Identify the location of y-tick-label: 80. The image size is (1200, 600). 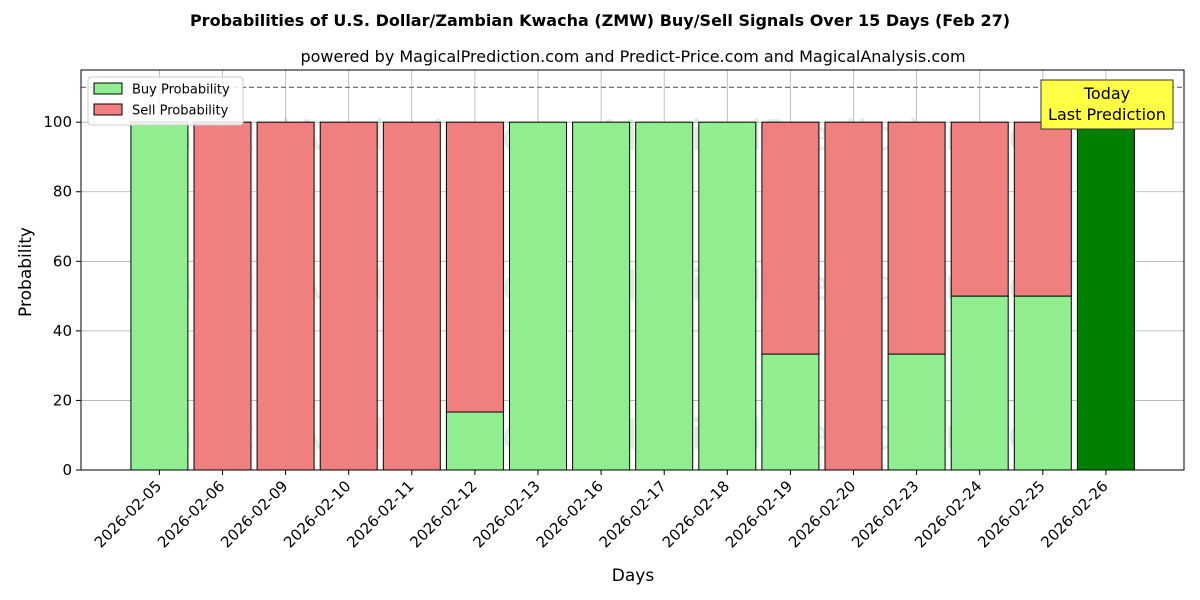
(62, 192).